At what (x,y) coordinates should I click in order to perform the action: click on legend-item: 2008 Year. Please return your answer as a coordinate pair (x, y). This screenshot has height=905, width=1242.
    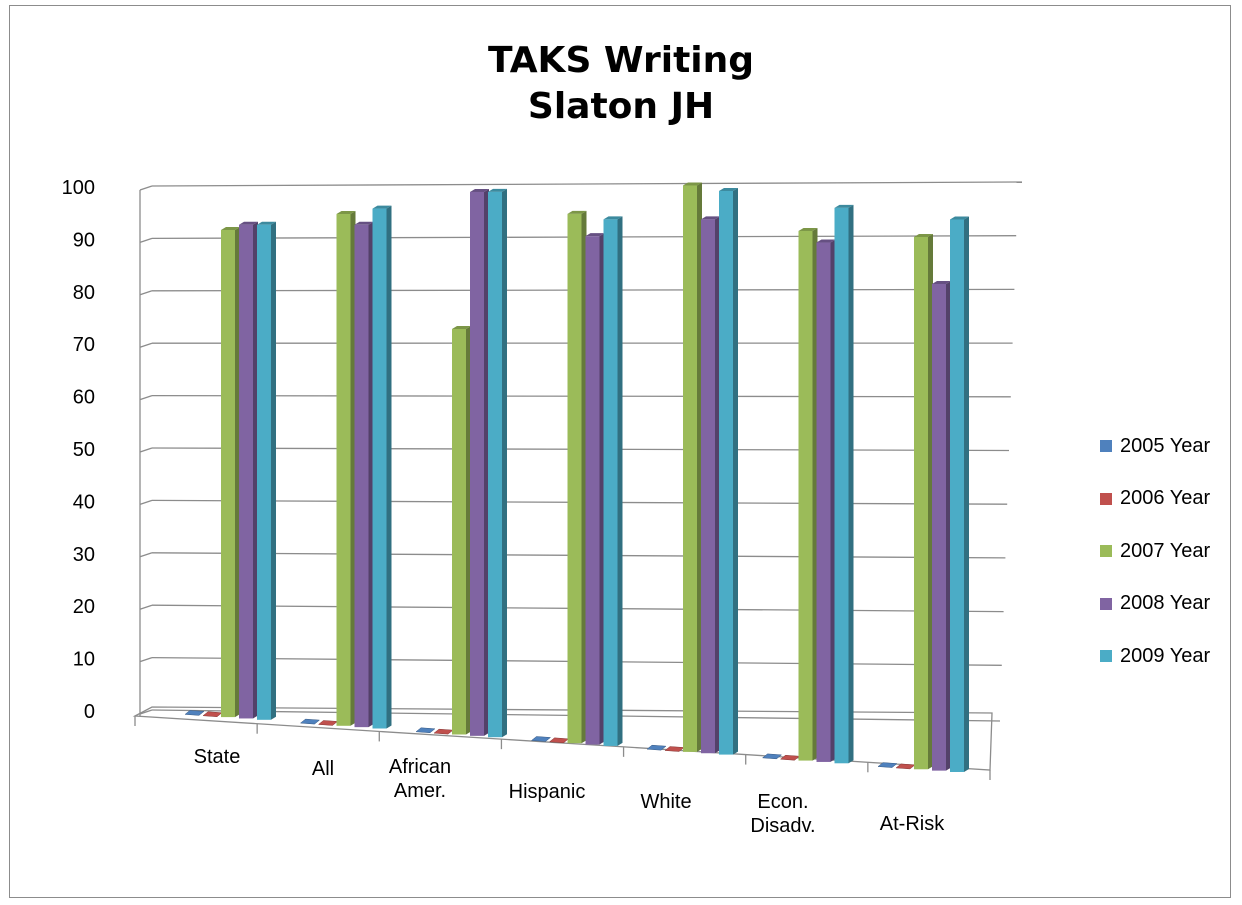
    Looking at the image, I should click on (1155, 604).